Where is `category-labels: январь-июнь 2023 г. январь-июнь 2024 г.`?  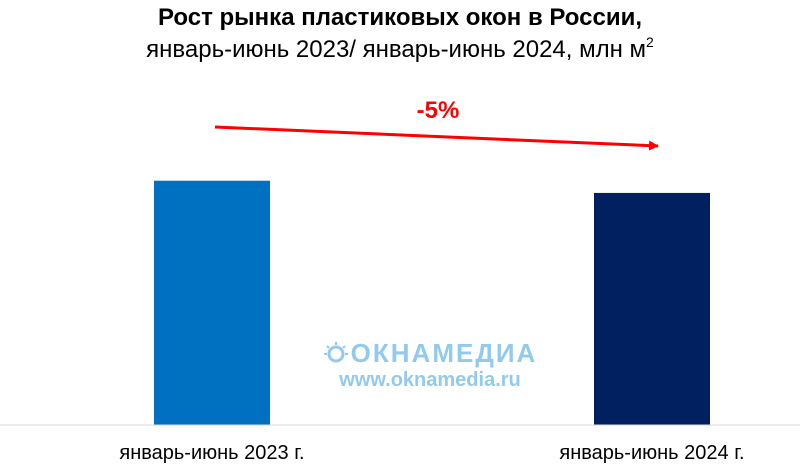 category-labels: январь-июнь 2023 г. январь-июнь 2024 г. is located at coordinates (431, 453).